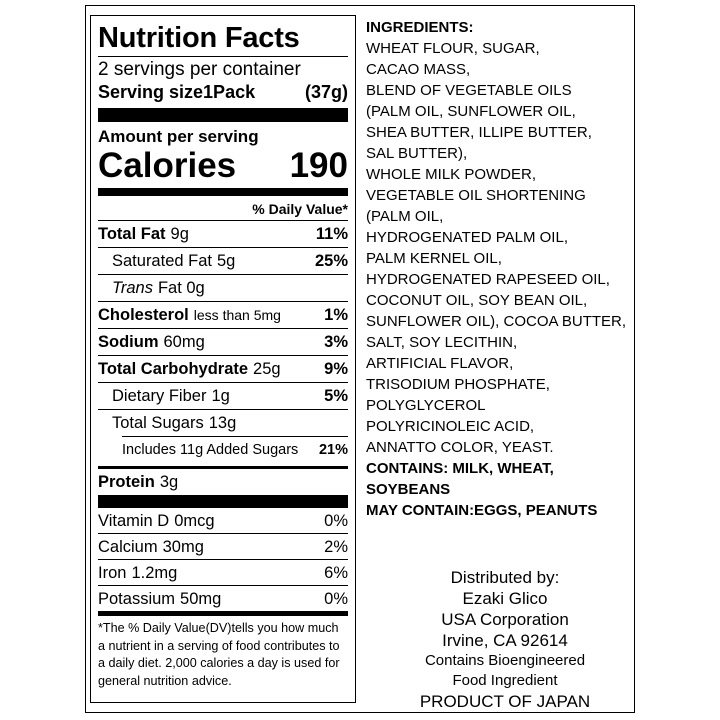 The width and height of the screenshot is (720, 720). What do you see at coordinates (184, 342) in the screenshot?
I see `nutrient-amount: 60mg` at bounding box center [184, 342].